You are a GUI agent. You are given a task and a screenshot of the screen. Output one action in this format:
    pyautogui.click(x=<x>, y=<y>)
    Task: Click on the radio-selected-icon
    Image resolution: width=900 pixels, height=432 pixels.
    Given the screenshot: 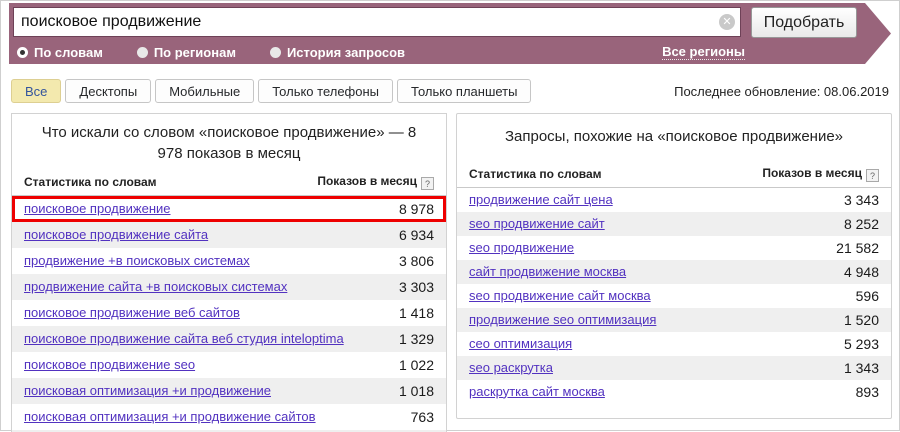 What is the action you would take?
    pyautogui.click(x=22, y=52)
    